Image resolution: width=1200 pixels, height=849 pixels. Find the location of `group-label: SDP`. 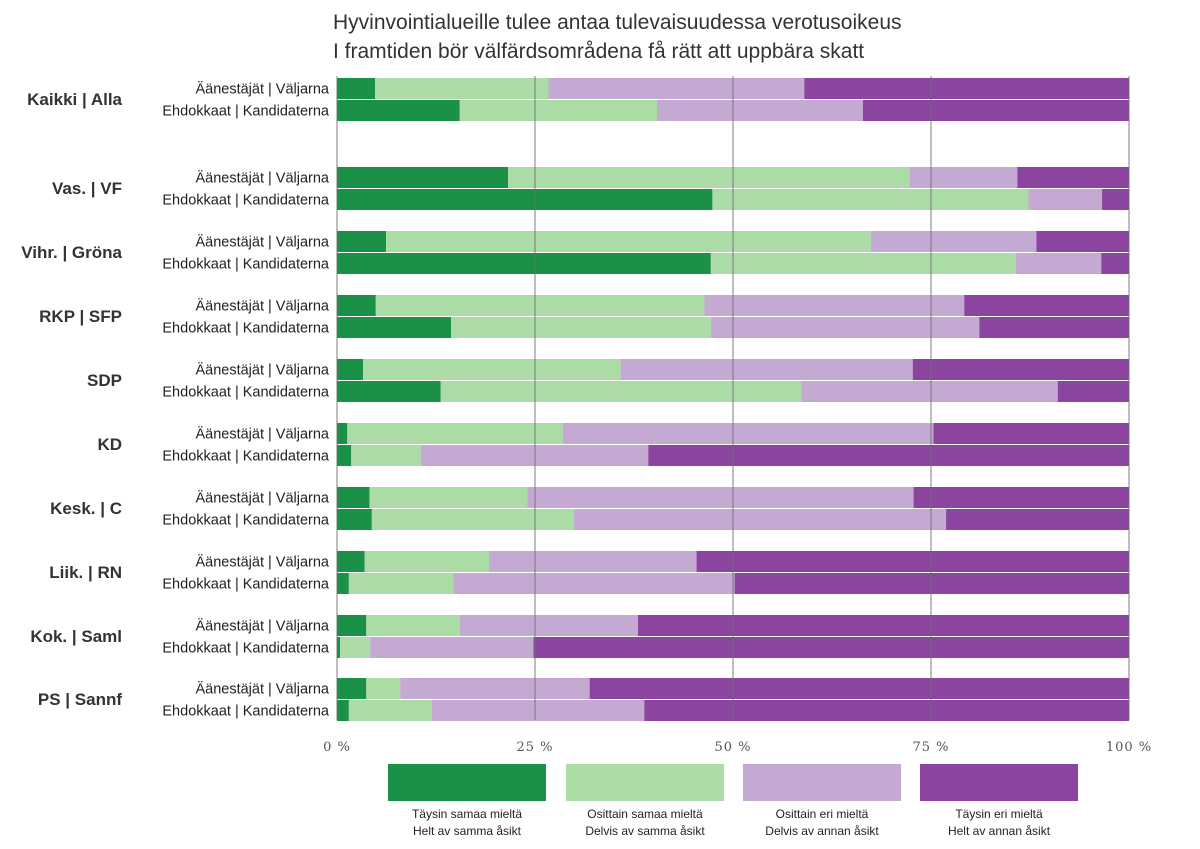

group-label: SDP is located at coordinates (104, 380).